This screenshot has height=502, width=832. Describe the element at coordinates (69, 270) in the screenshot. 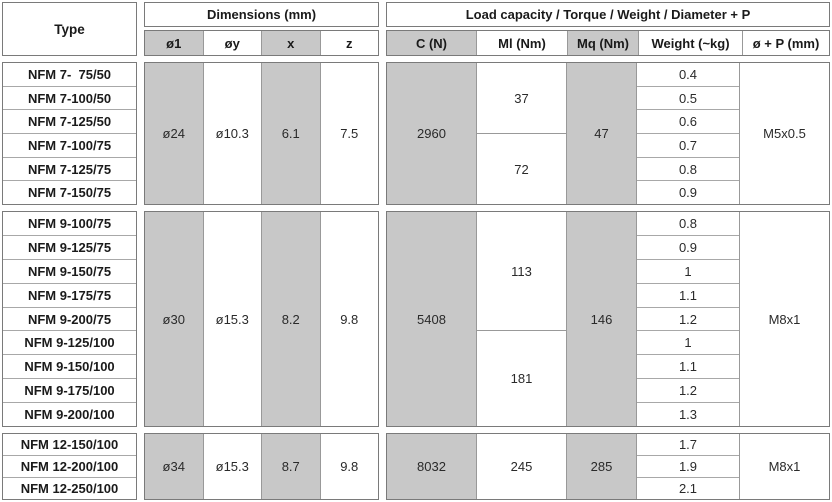

I see `type-cell: NFM 9-150/75` at that location.